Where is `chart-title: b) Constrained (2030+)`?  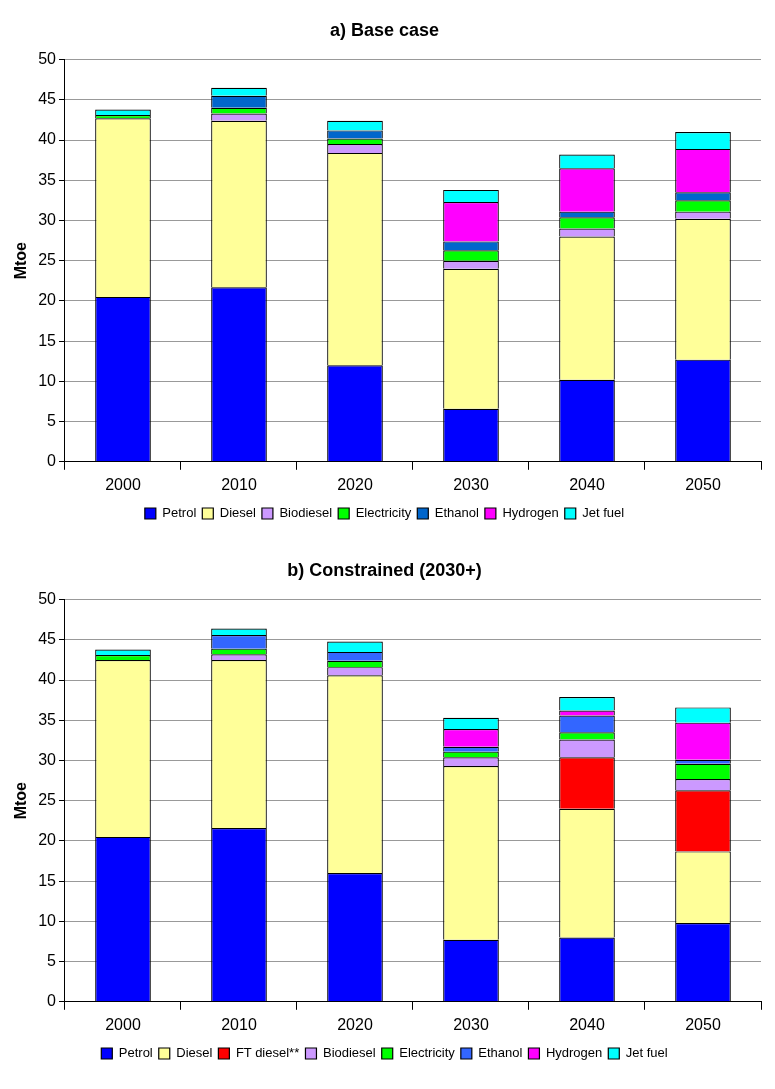 chart-title: b) Constrained (2030+) is located at coordinates (384, 569).